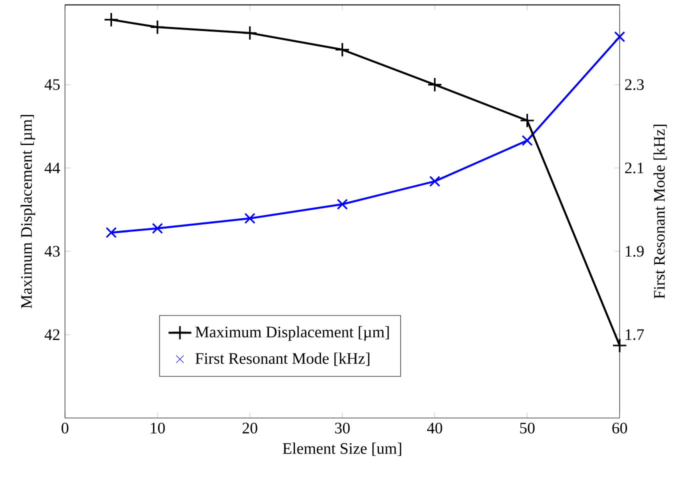  What do you see at coordinates (52, 168) in the screenshot?
I see `y-tick-label: 44` at bounding box center [52, 168].